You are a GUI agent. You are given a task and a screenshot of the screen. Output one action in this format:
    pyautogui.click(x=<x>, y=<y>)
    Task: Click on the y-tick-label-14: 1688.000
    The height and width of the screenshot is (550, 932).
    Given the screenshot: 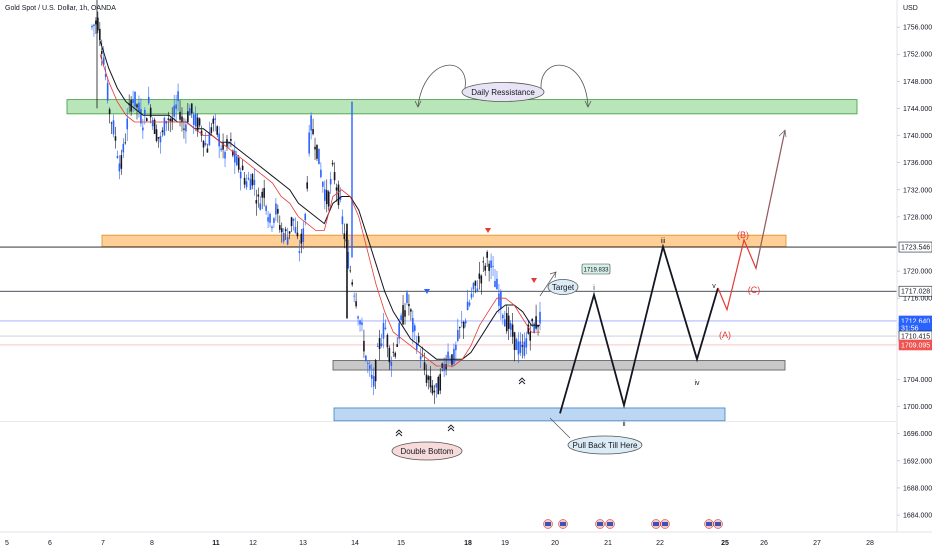 What is the action you would take?
    pyautogui.click(x=917, y=488)
    